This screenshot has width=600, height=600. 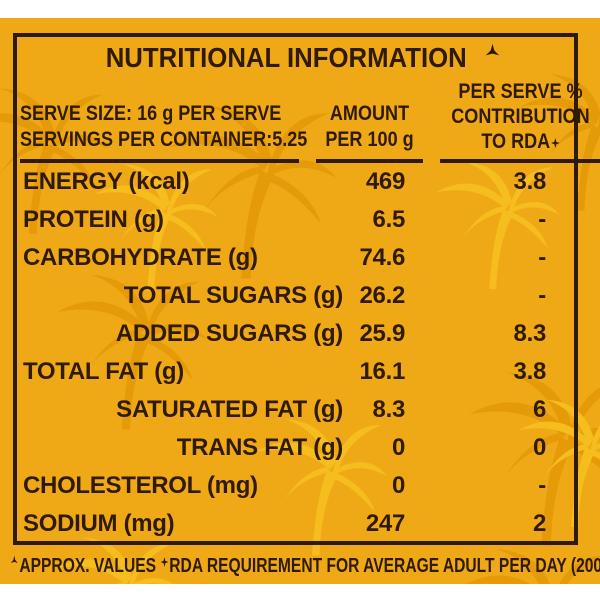 What do you see at coordinates (369, 113) in the screenshot?
I see `amount-header-line1: AMOUNT` at bounding box center [369, 113].